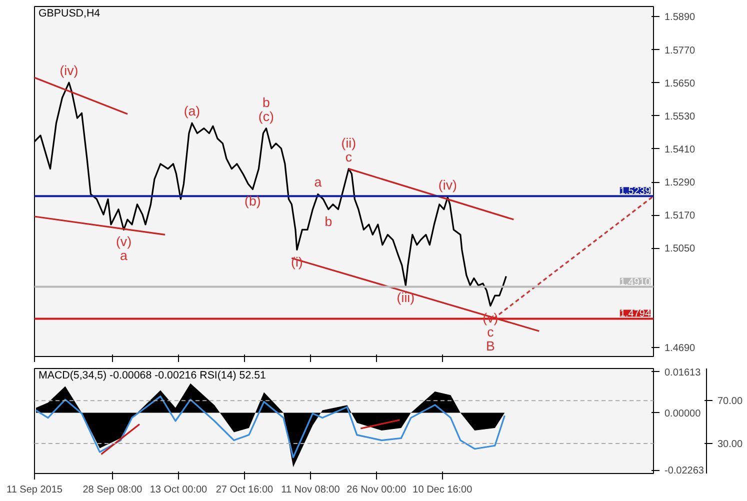 Image resolution: width=747 pixels, height=501 pixels. Describe the element at coordinates (683, 414) in the screenshot. I see `y-tick-label: 0.00000` at that location.